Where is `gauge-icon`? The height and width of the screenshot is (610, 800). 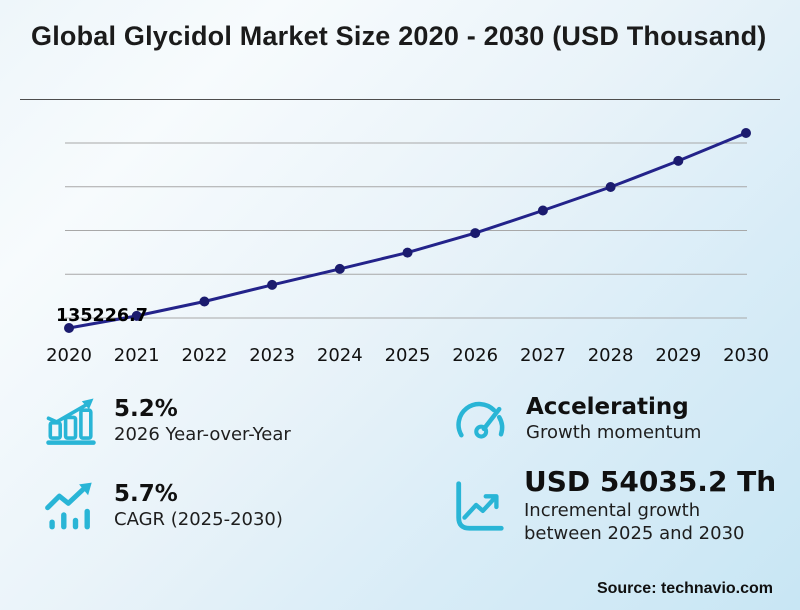
gauge-icon is located at coordinates (480, 420).